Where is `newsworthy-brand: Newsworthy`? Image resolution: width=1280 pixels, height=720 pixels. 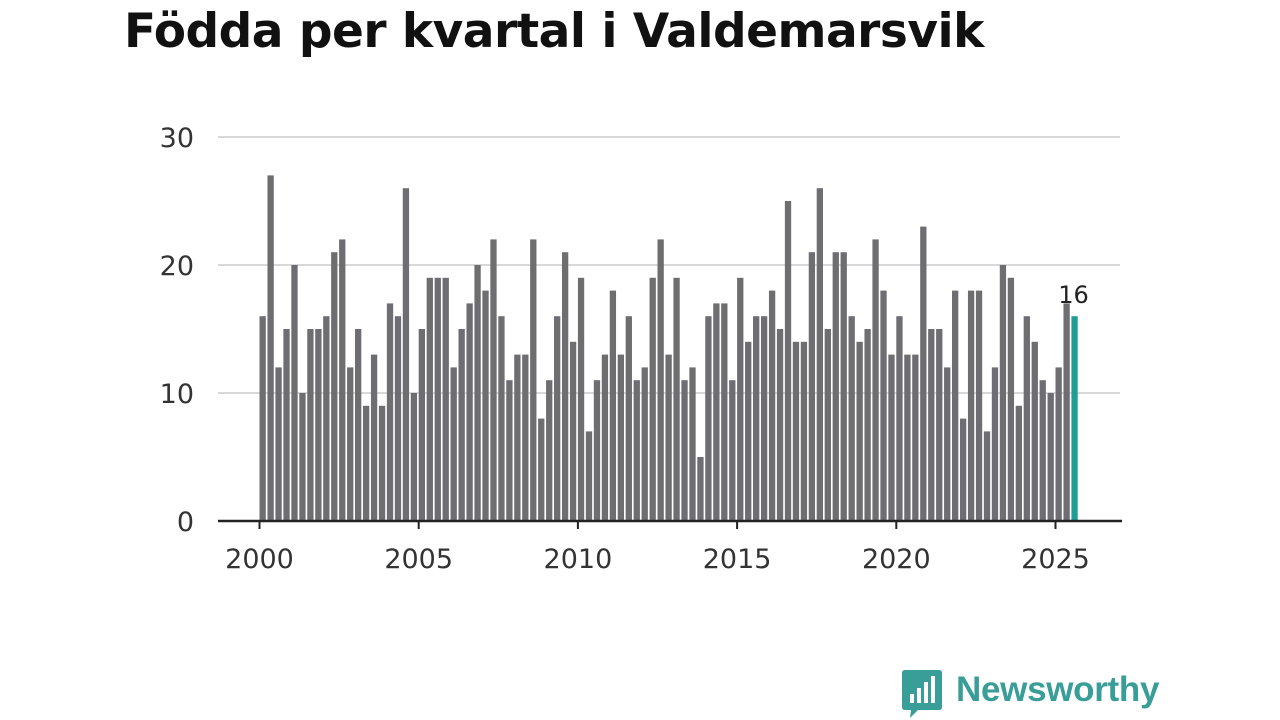 newsworthy-brand: Newsworthy is located at coordinates (1030, 695).